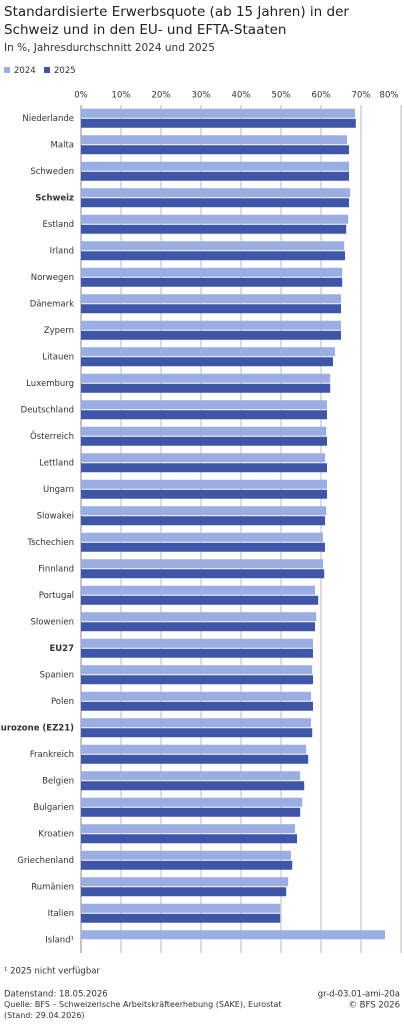 The image size is (404, 1024). Describe the element at coordinates (48, 119) in the screenshot. I see `y-tick-label: Niederlande` at that location.